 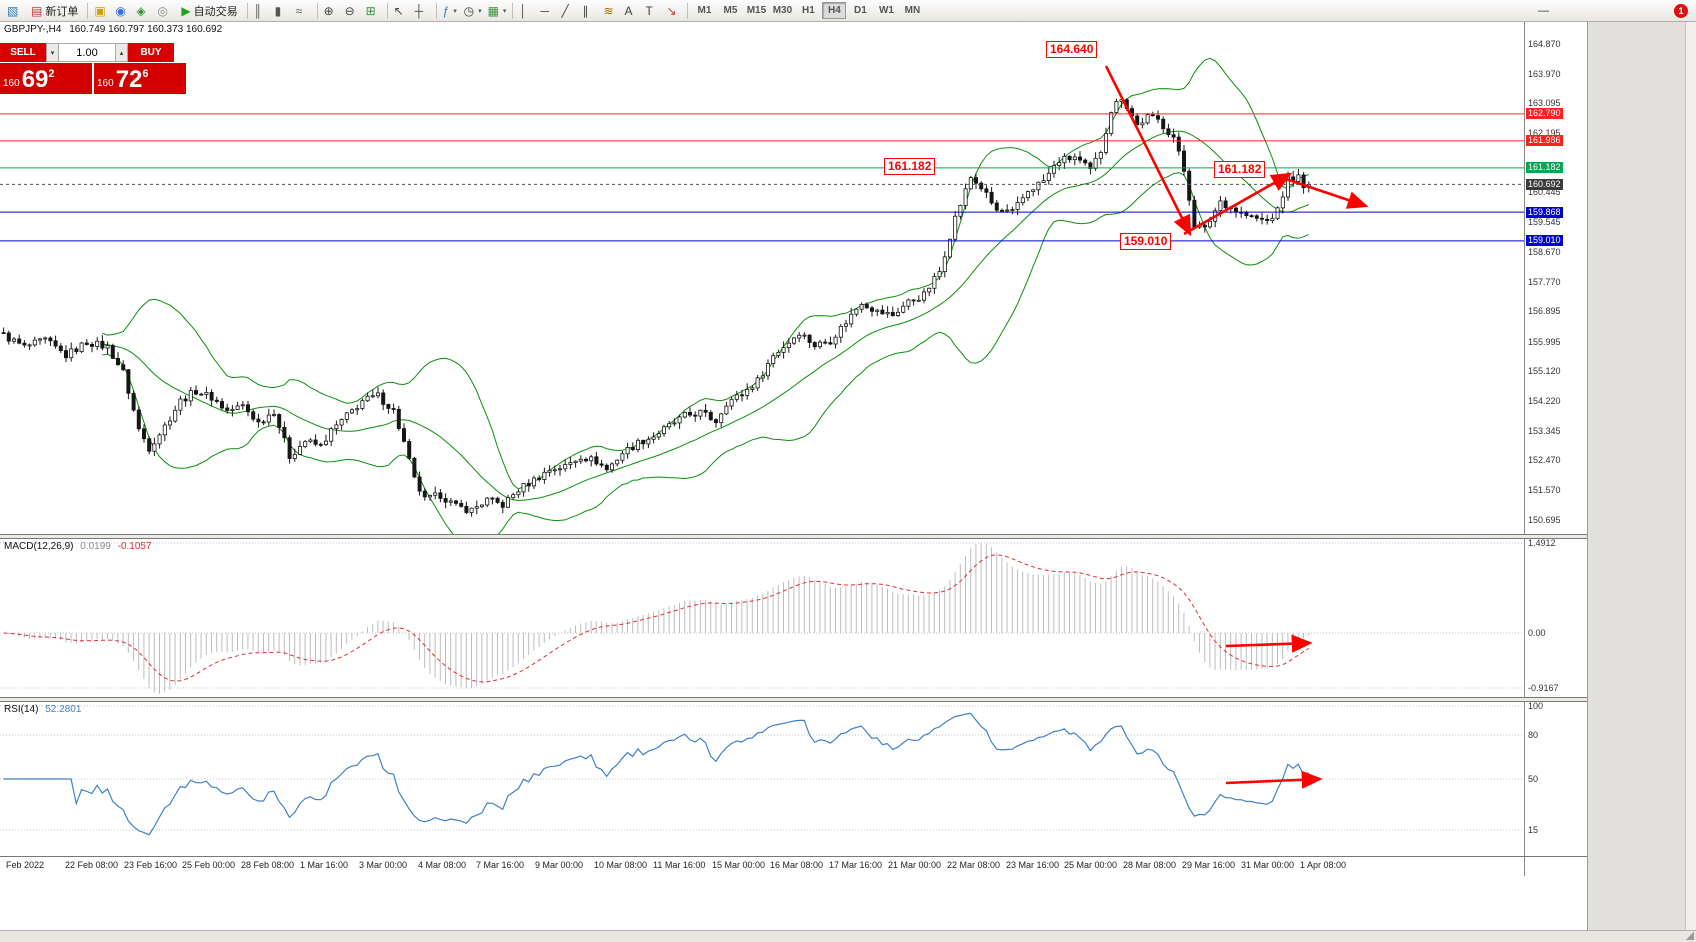 What do you see at coordinates (1544, 222) in the screenshot?
I see `price-axis-label: 159.545` at bounding box center [1544, 222].